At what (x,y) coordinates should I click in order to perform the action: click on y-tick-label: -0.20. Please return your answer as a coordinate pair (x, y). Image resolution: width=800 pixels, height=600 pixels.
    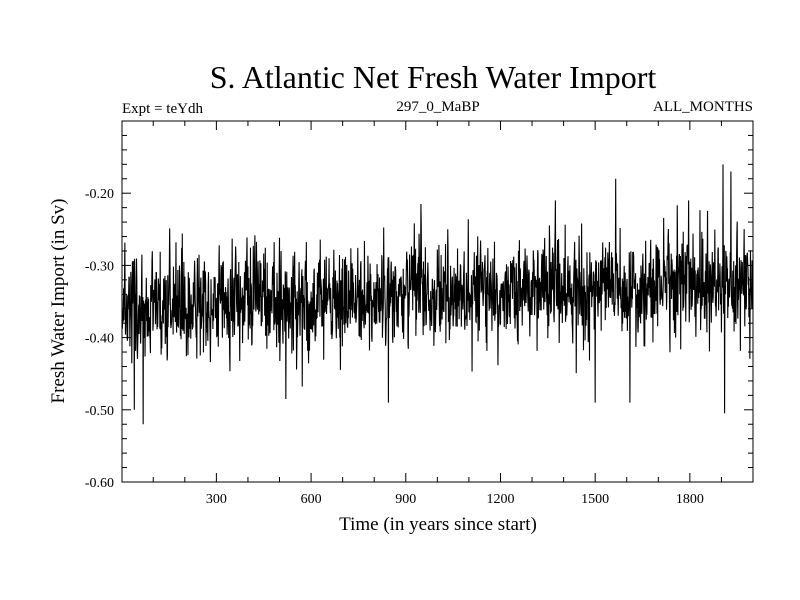
    Looking at the image, I should click on (99, 194).